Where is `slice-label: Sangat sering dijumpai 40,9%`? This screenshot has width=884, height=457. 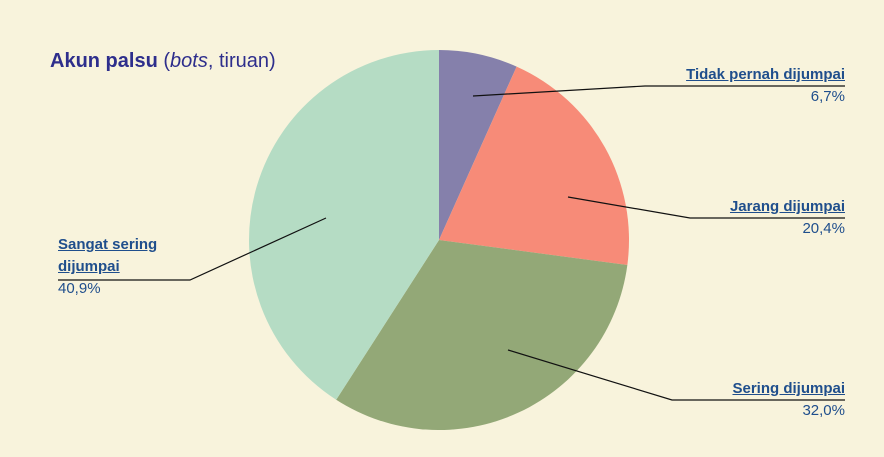
slice-label: Sangat sering dijumpai 40,9% is located at coordinates (125, 267).